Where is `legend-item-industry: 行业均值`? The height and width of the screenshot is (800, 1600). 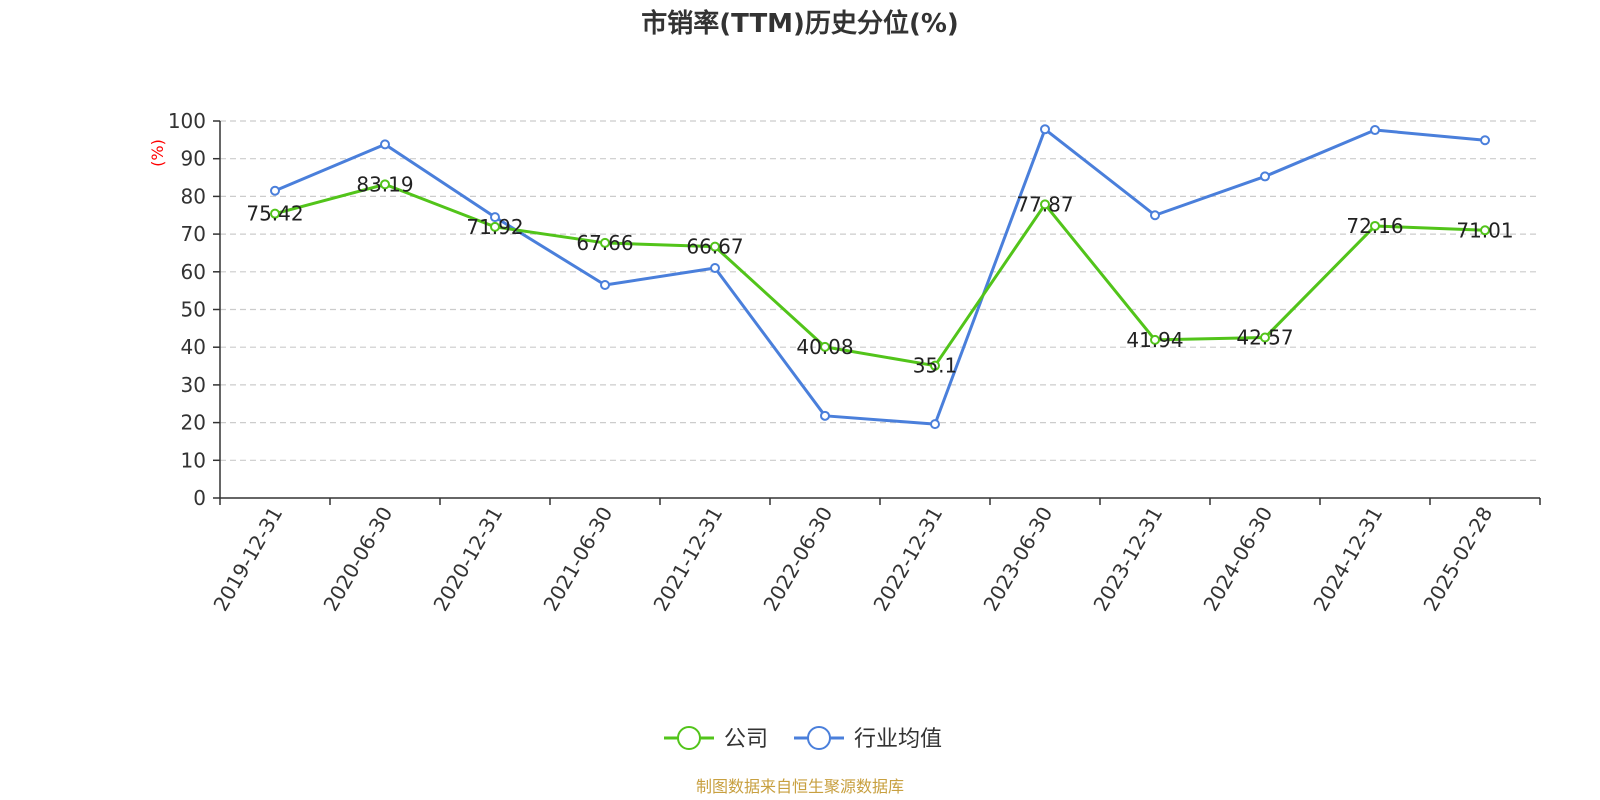 legend-item-industry: 行业均值 is located at coordinates (868, 739).